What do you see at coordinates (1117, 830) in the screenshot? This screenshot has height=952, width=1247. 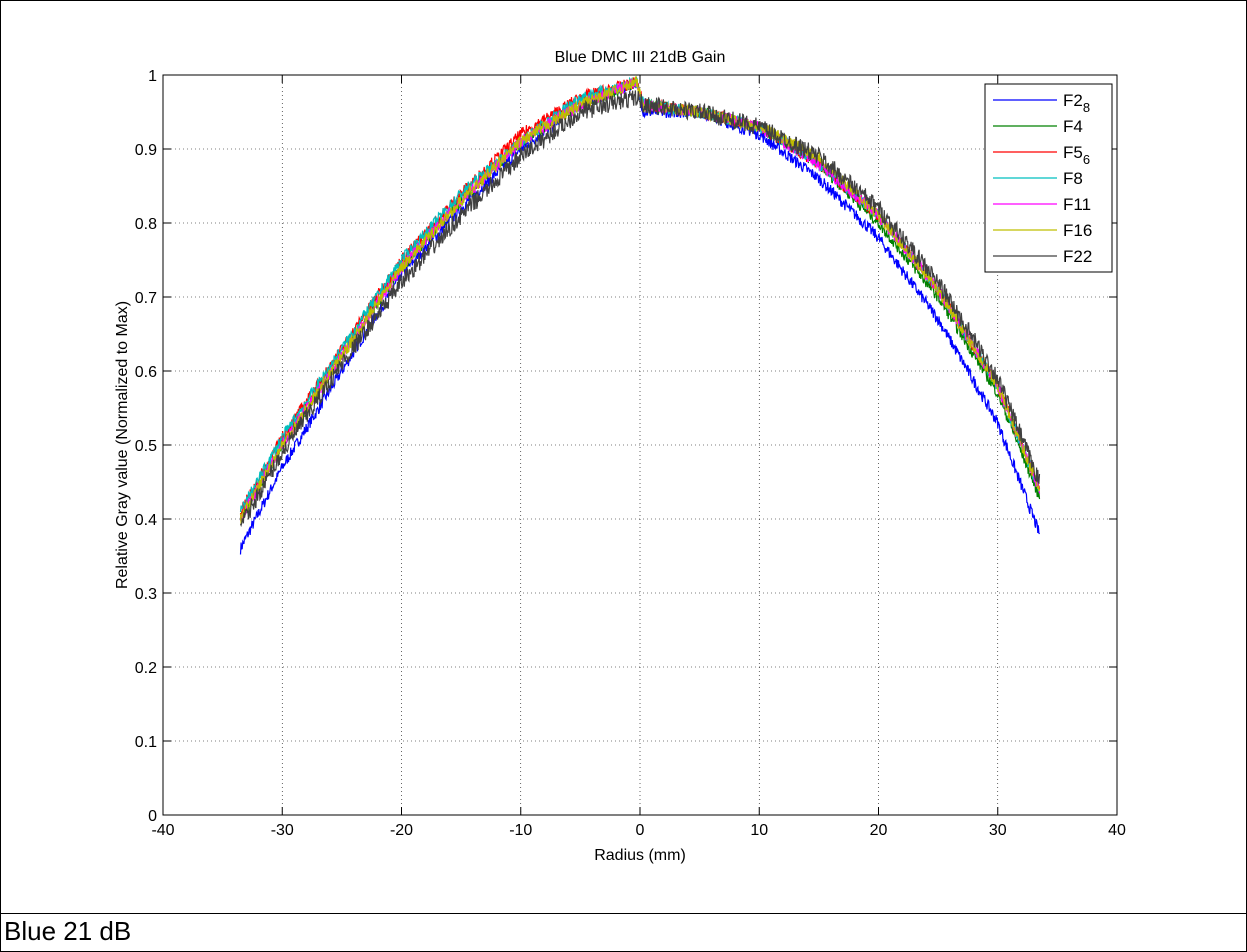 I see `x-tick-label: 40` at bounding box center [1117, 830].